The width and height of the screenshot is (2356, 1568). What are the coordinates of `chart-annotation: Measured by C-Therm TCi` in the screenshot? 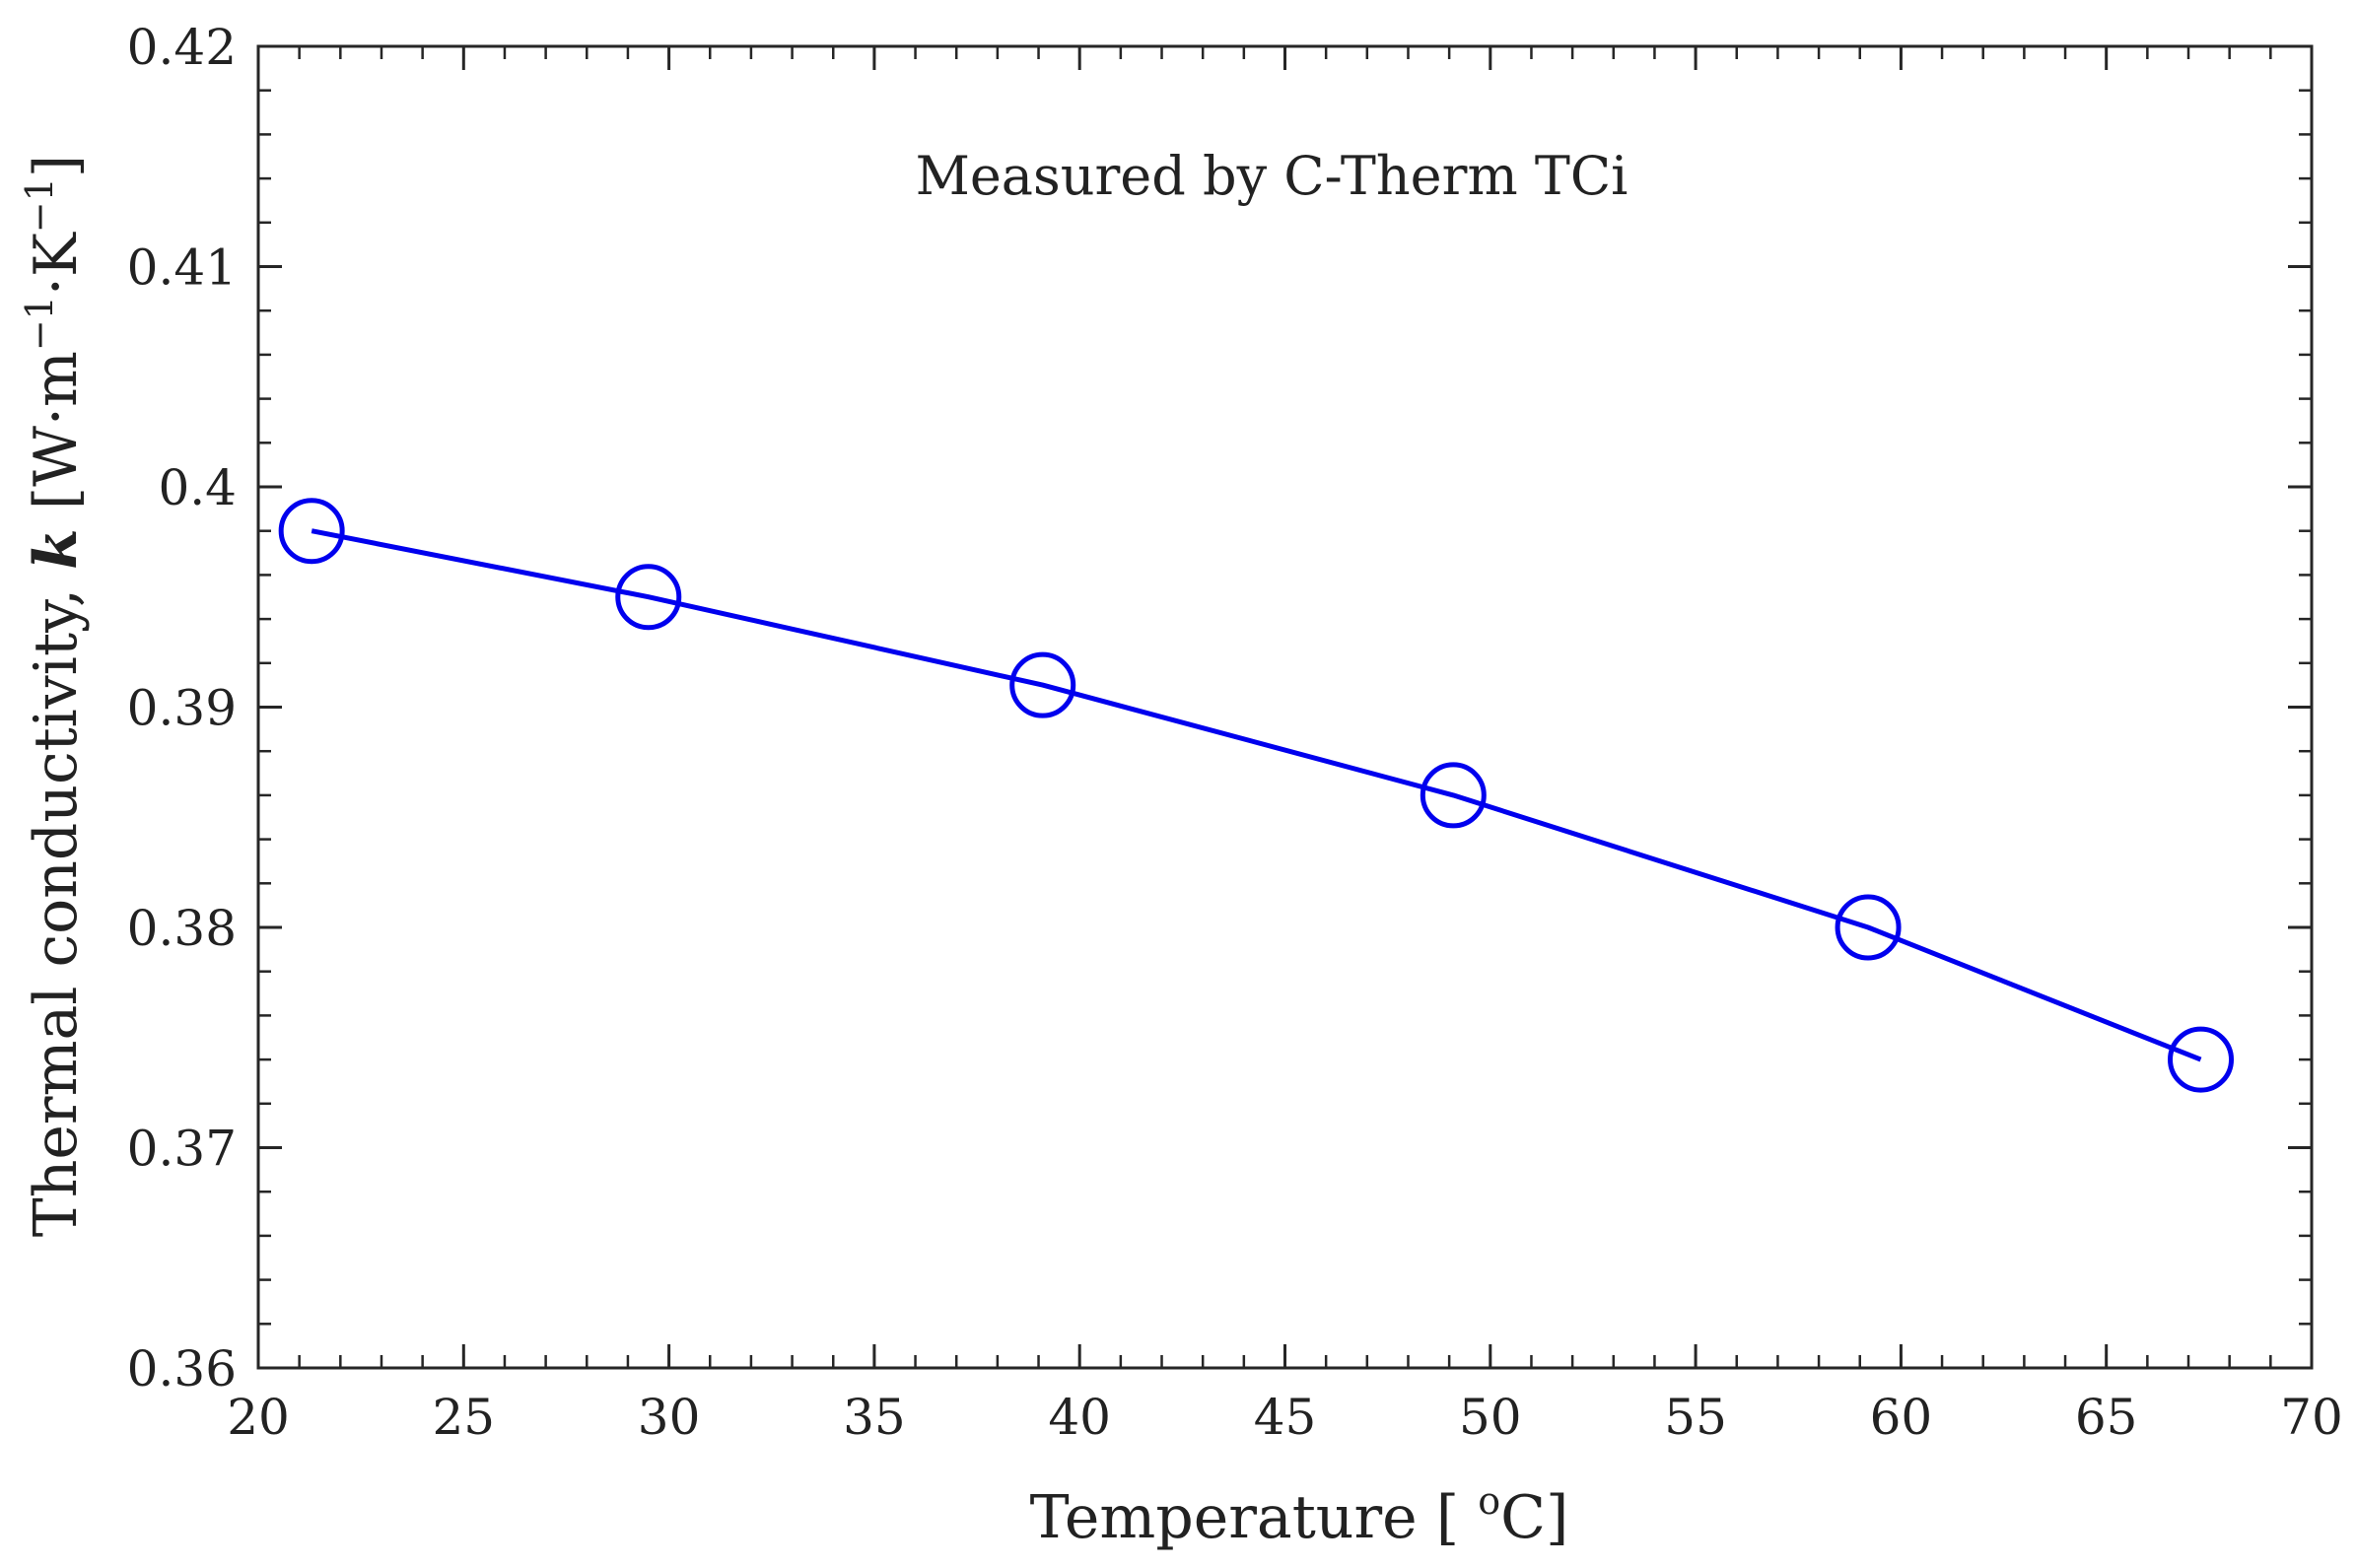 It's located at (1272, 176).